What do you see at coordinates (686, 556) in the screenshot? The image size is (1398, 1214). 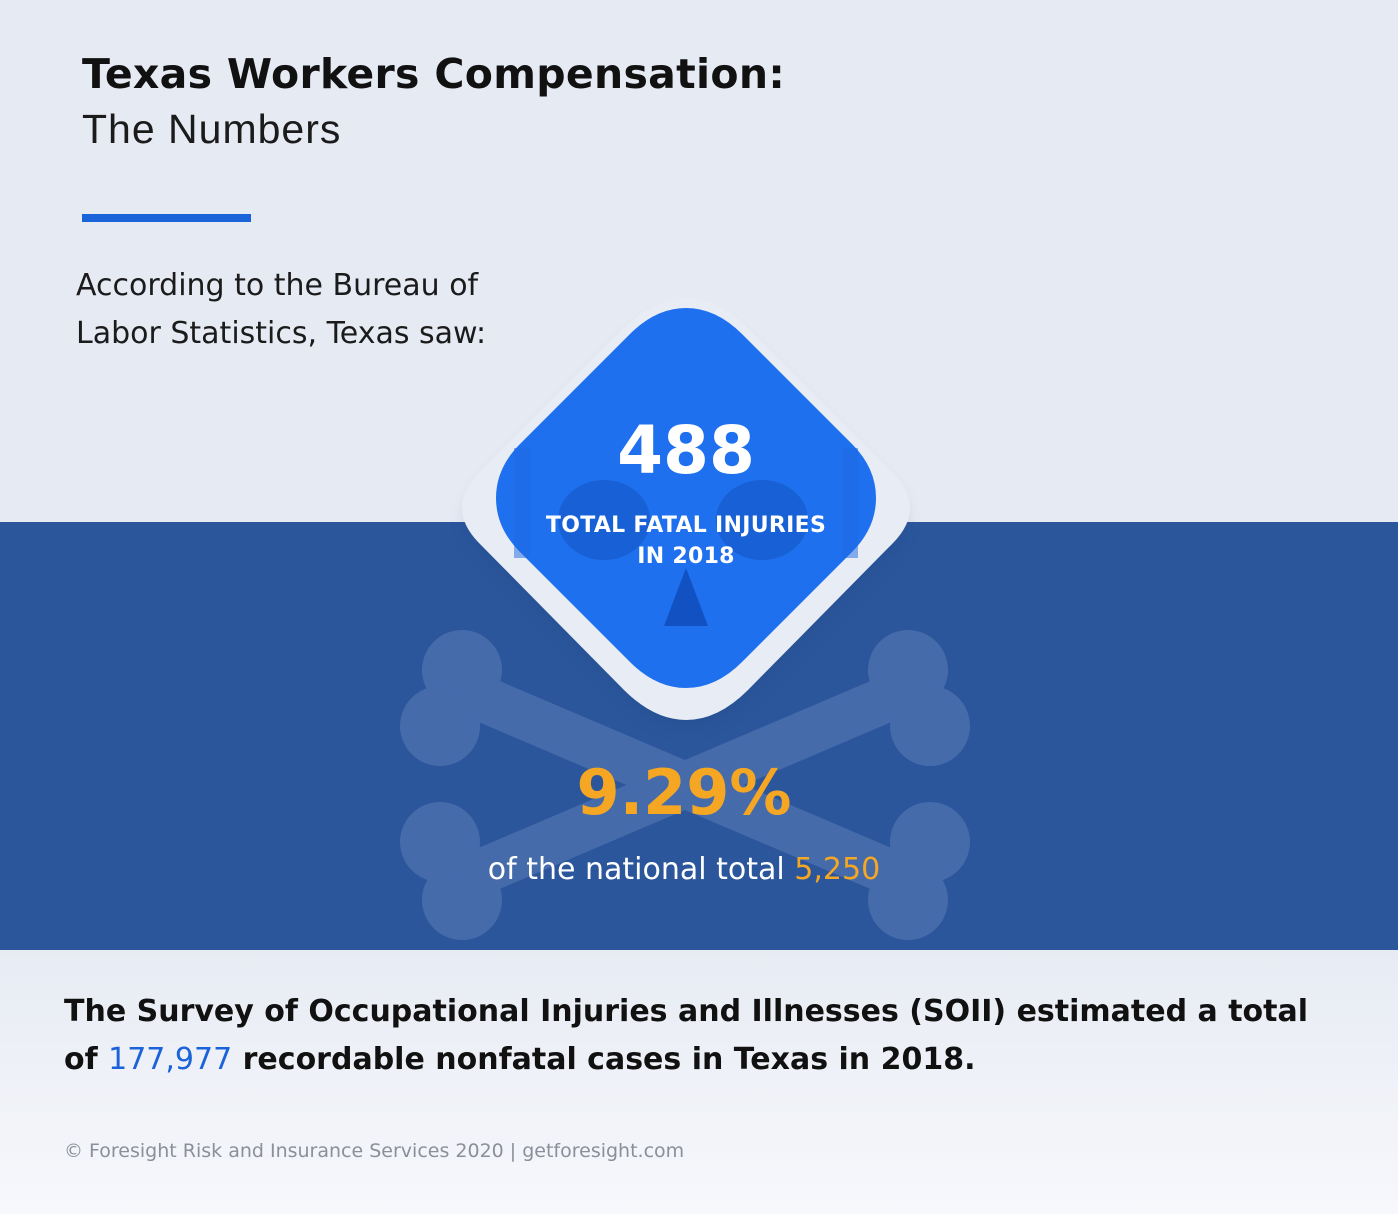 I see `fatal-injuries-label-line2: IN 2018` at bounding box center [686, 556].